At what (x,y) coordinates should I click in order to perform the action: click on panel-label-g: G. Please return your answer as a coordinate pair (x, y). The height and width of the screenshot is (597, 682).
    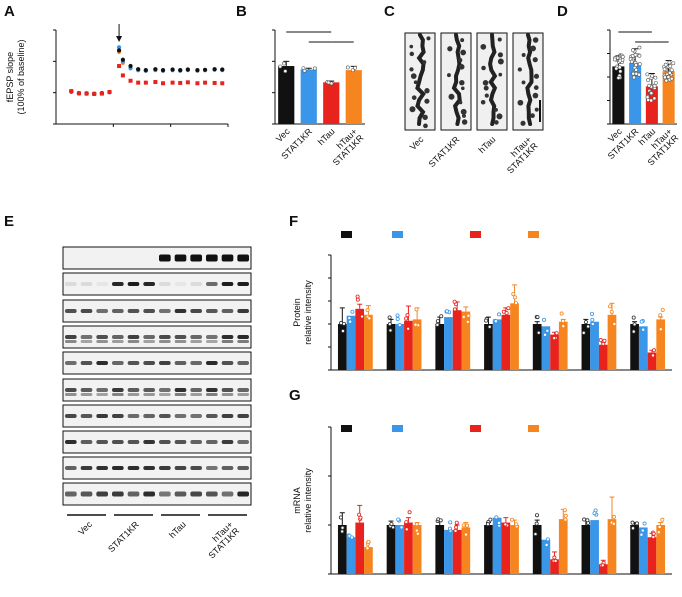
    Looking at the image, I should click on (295, 395).